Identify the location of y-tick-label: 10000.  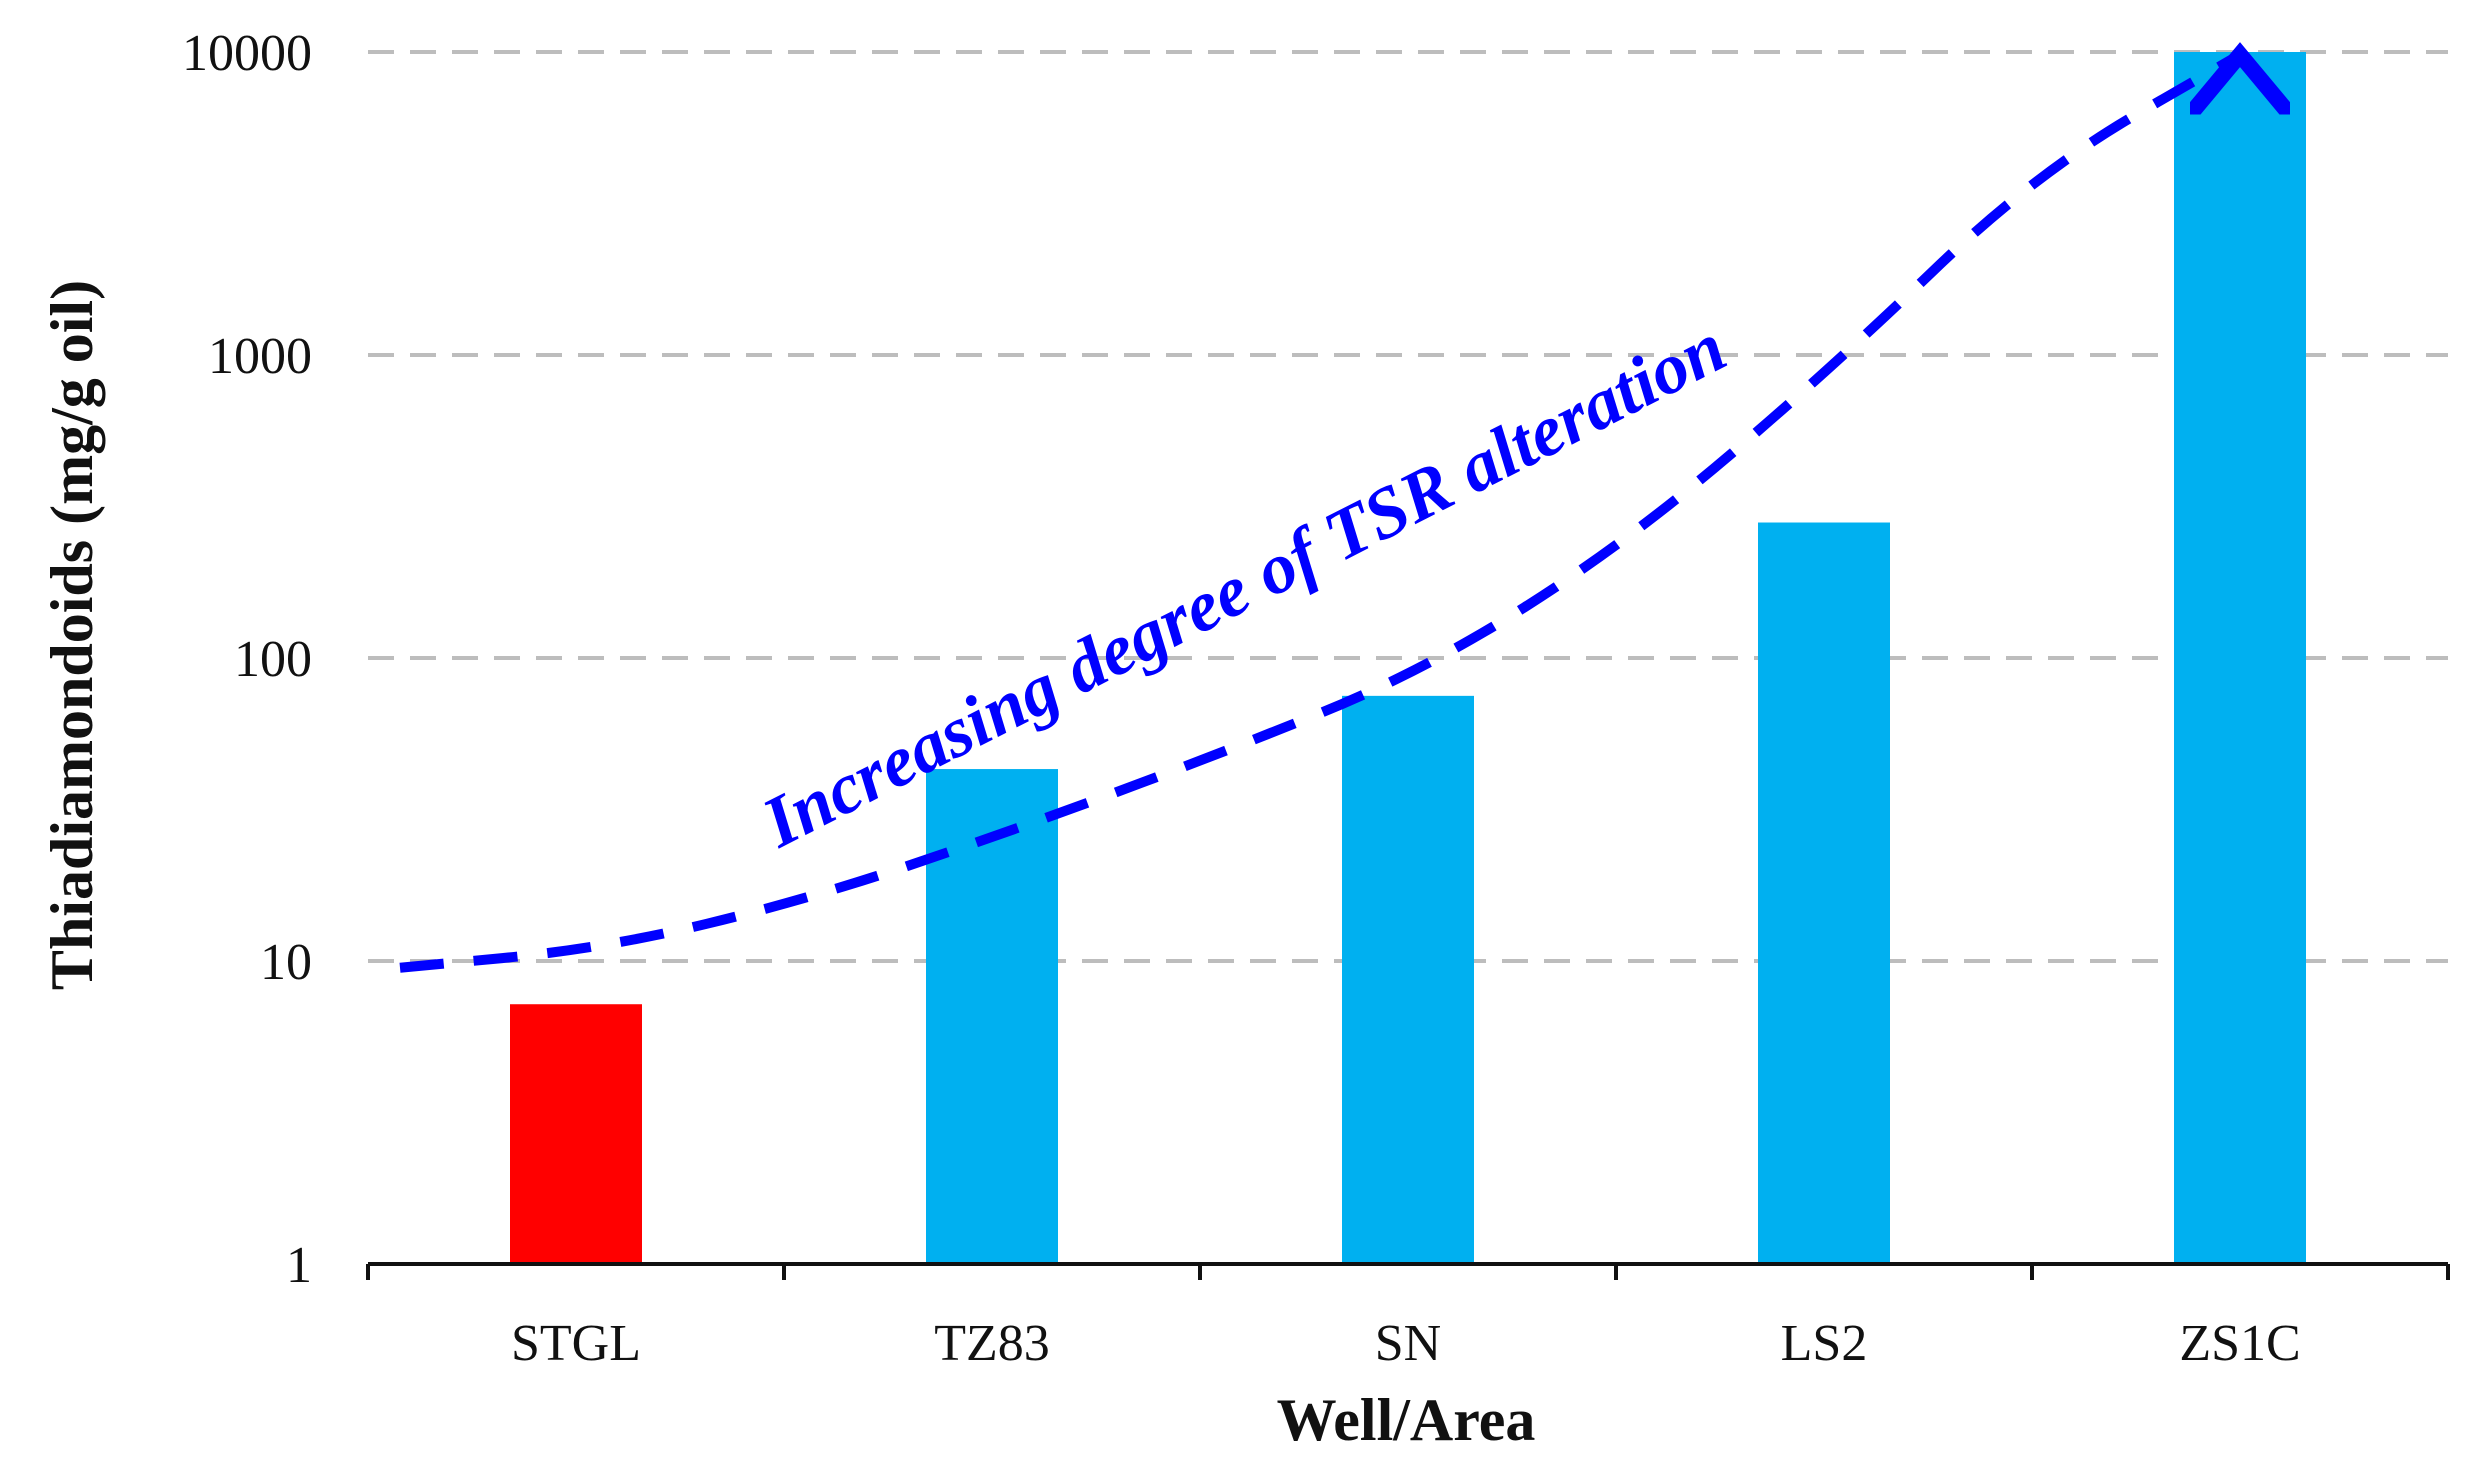
(247, 53).